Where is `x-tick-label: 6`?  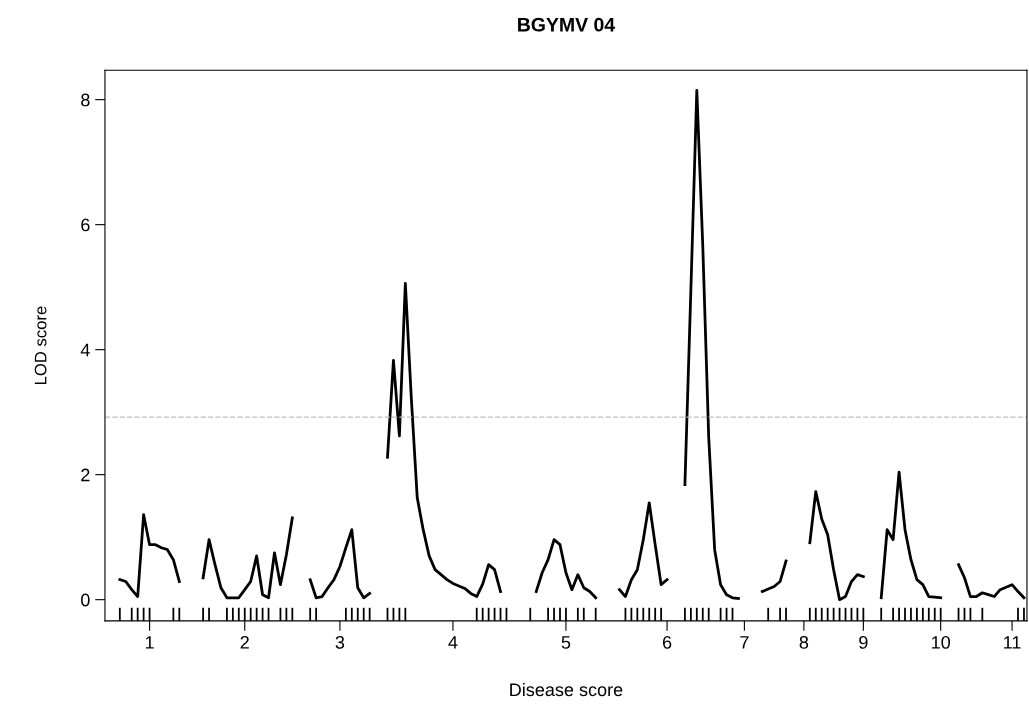
x-tick-label: 6 is located at coordinates (667, 642).